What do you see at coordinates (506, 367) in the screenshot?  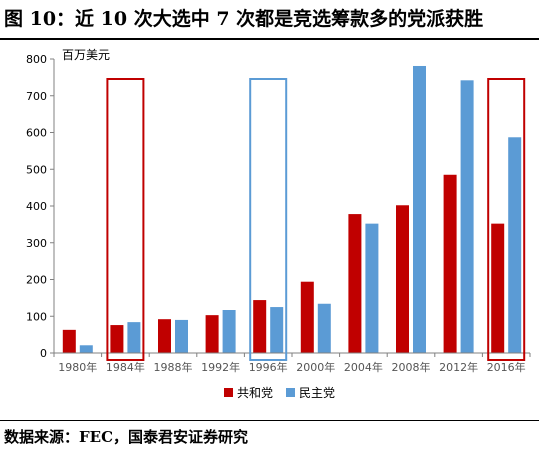 I see `x-tick-label: 2016年` at bounding box center [506, 367].